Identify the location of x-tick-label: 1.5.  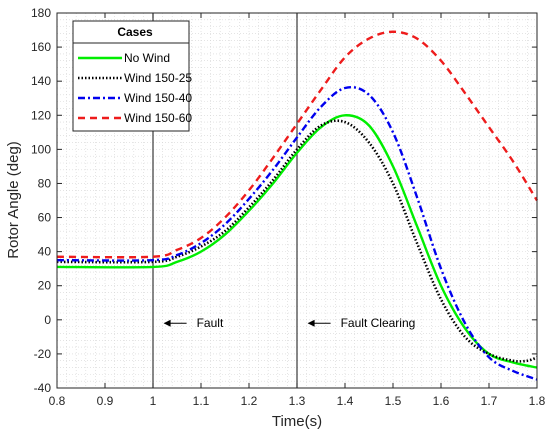
(393, 401).